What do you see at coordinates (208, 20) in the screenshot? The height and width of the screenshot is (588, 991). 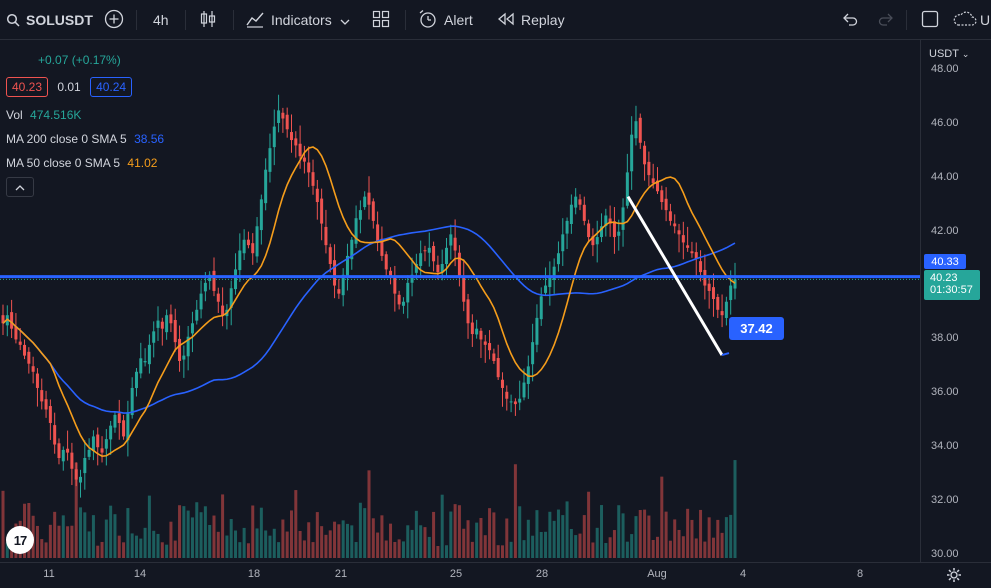 I see `chart-type-button` at bounding box center [208, 20].